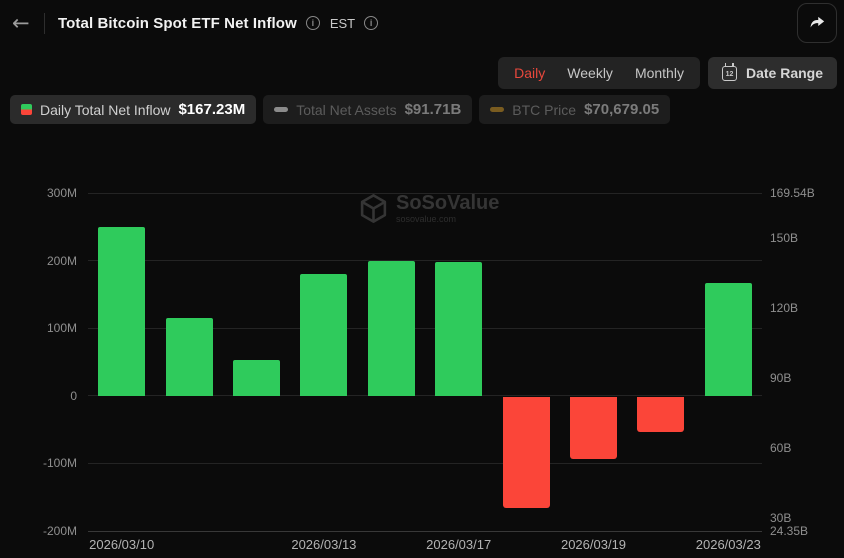 Image resolution: width=844 pixels, height=558 pixels. Describe the element at coordinates (59, 463) in the screenshot. I see `left-axis-tick-label: -100M` at that location.